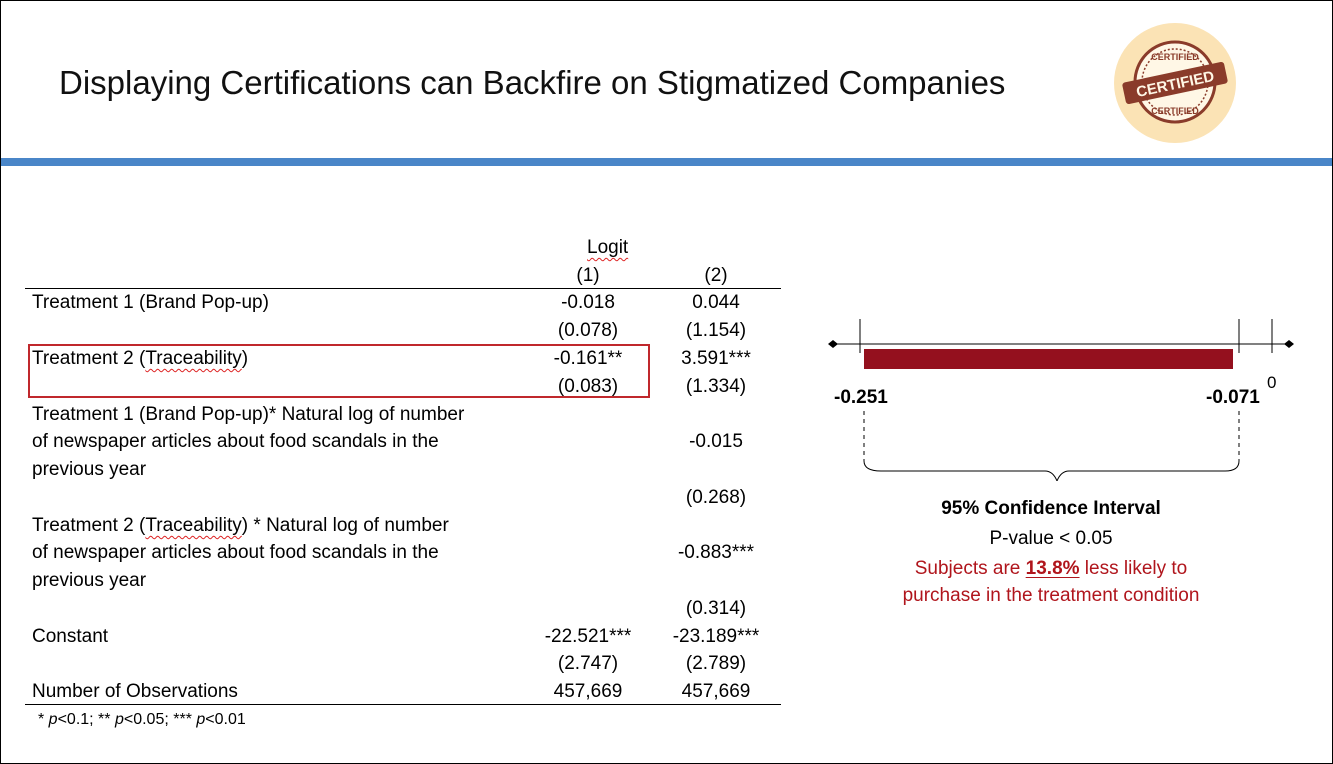 The image size is (1333, 764). What do you see at coordinates (588, 691) in the screenshot?
I see `row-value-col1: 457,669` at bounding box center [588, 691].